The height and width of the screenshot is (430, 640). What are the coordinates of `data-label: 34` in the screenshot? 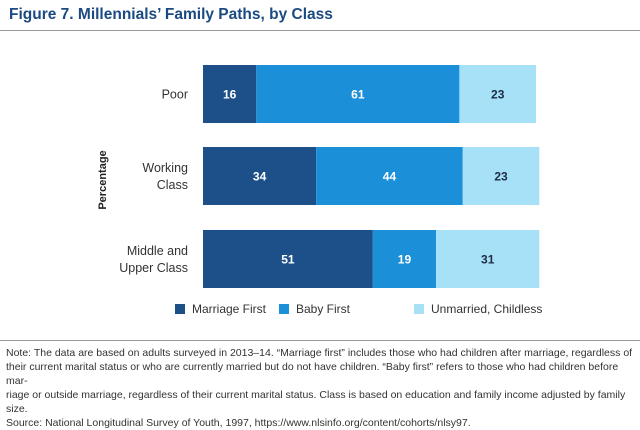 It's located at (260, 177).